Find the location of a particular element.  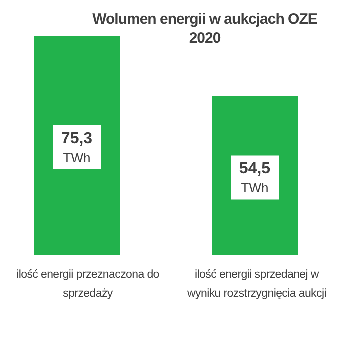

x-tick-label: ilość energii przeznaczona do sprzedaży is located at coordinates (88, 284).